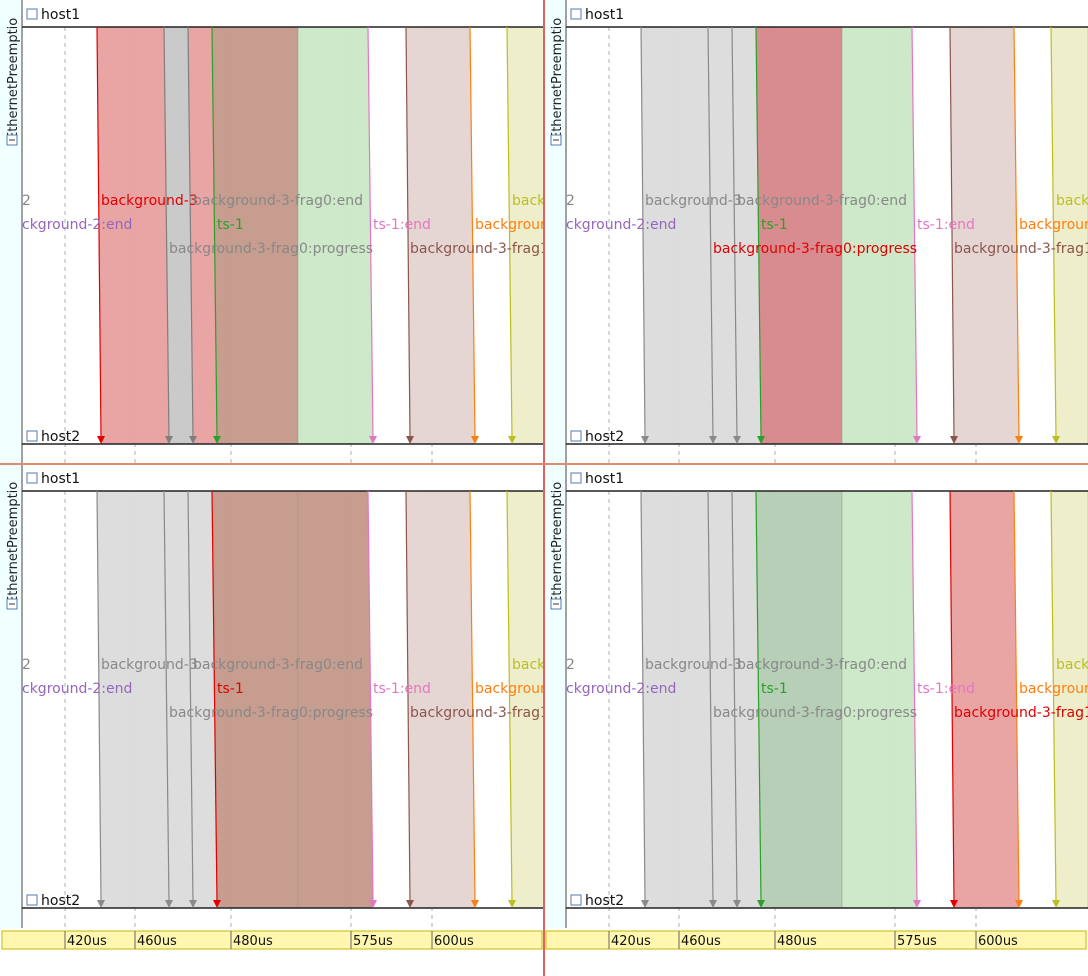  What do you see at coordinates (1072, 201) in the screenshot?
I see `message-label-bg_olive: back` at bounding box center [1072, 201].